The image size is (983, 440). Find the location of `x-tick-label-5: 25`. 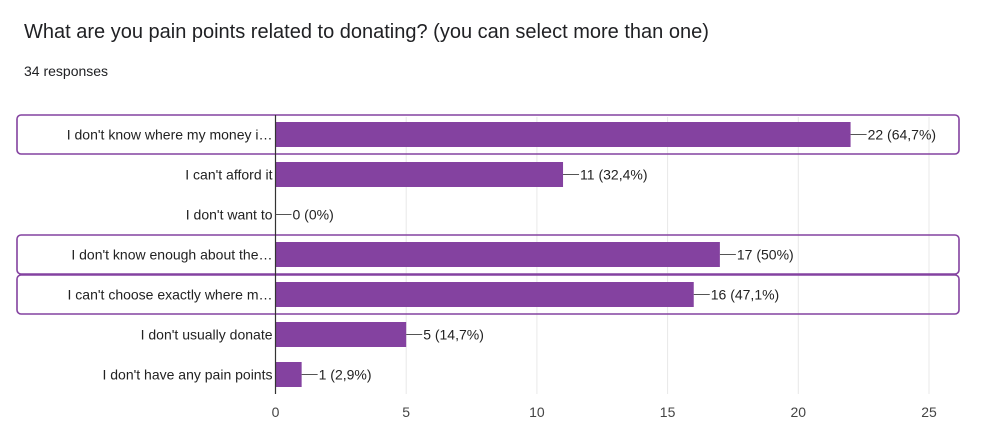

x-tick-label-5: 25 is located at coordinates (929, 412).